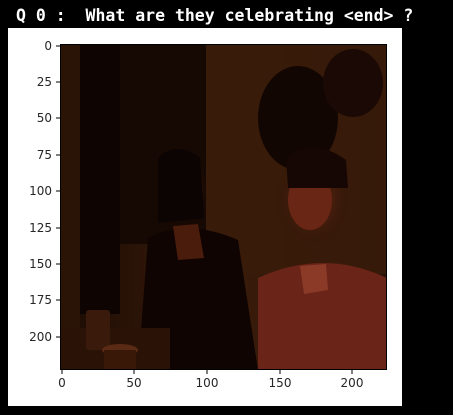 The width and height of the screenshot is (453, 415). Describe the element at coordinates (215, 15) in the screenshot. I see `question-title: Q 0 : What are they celebrating <end> ?` at that location.